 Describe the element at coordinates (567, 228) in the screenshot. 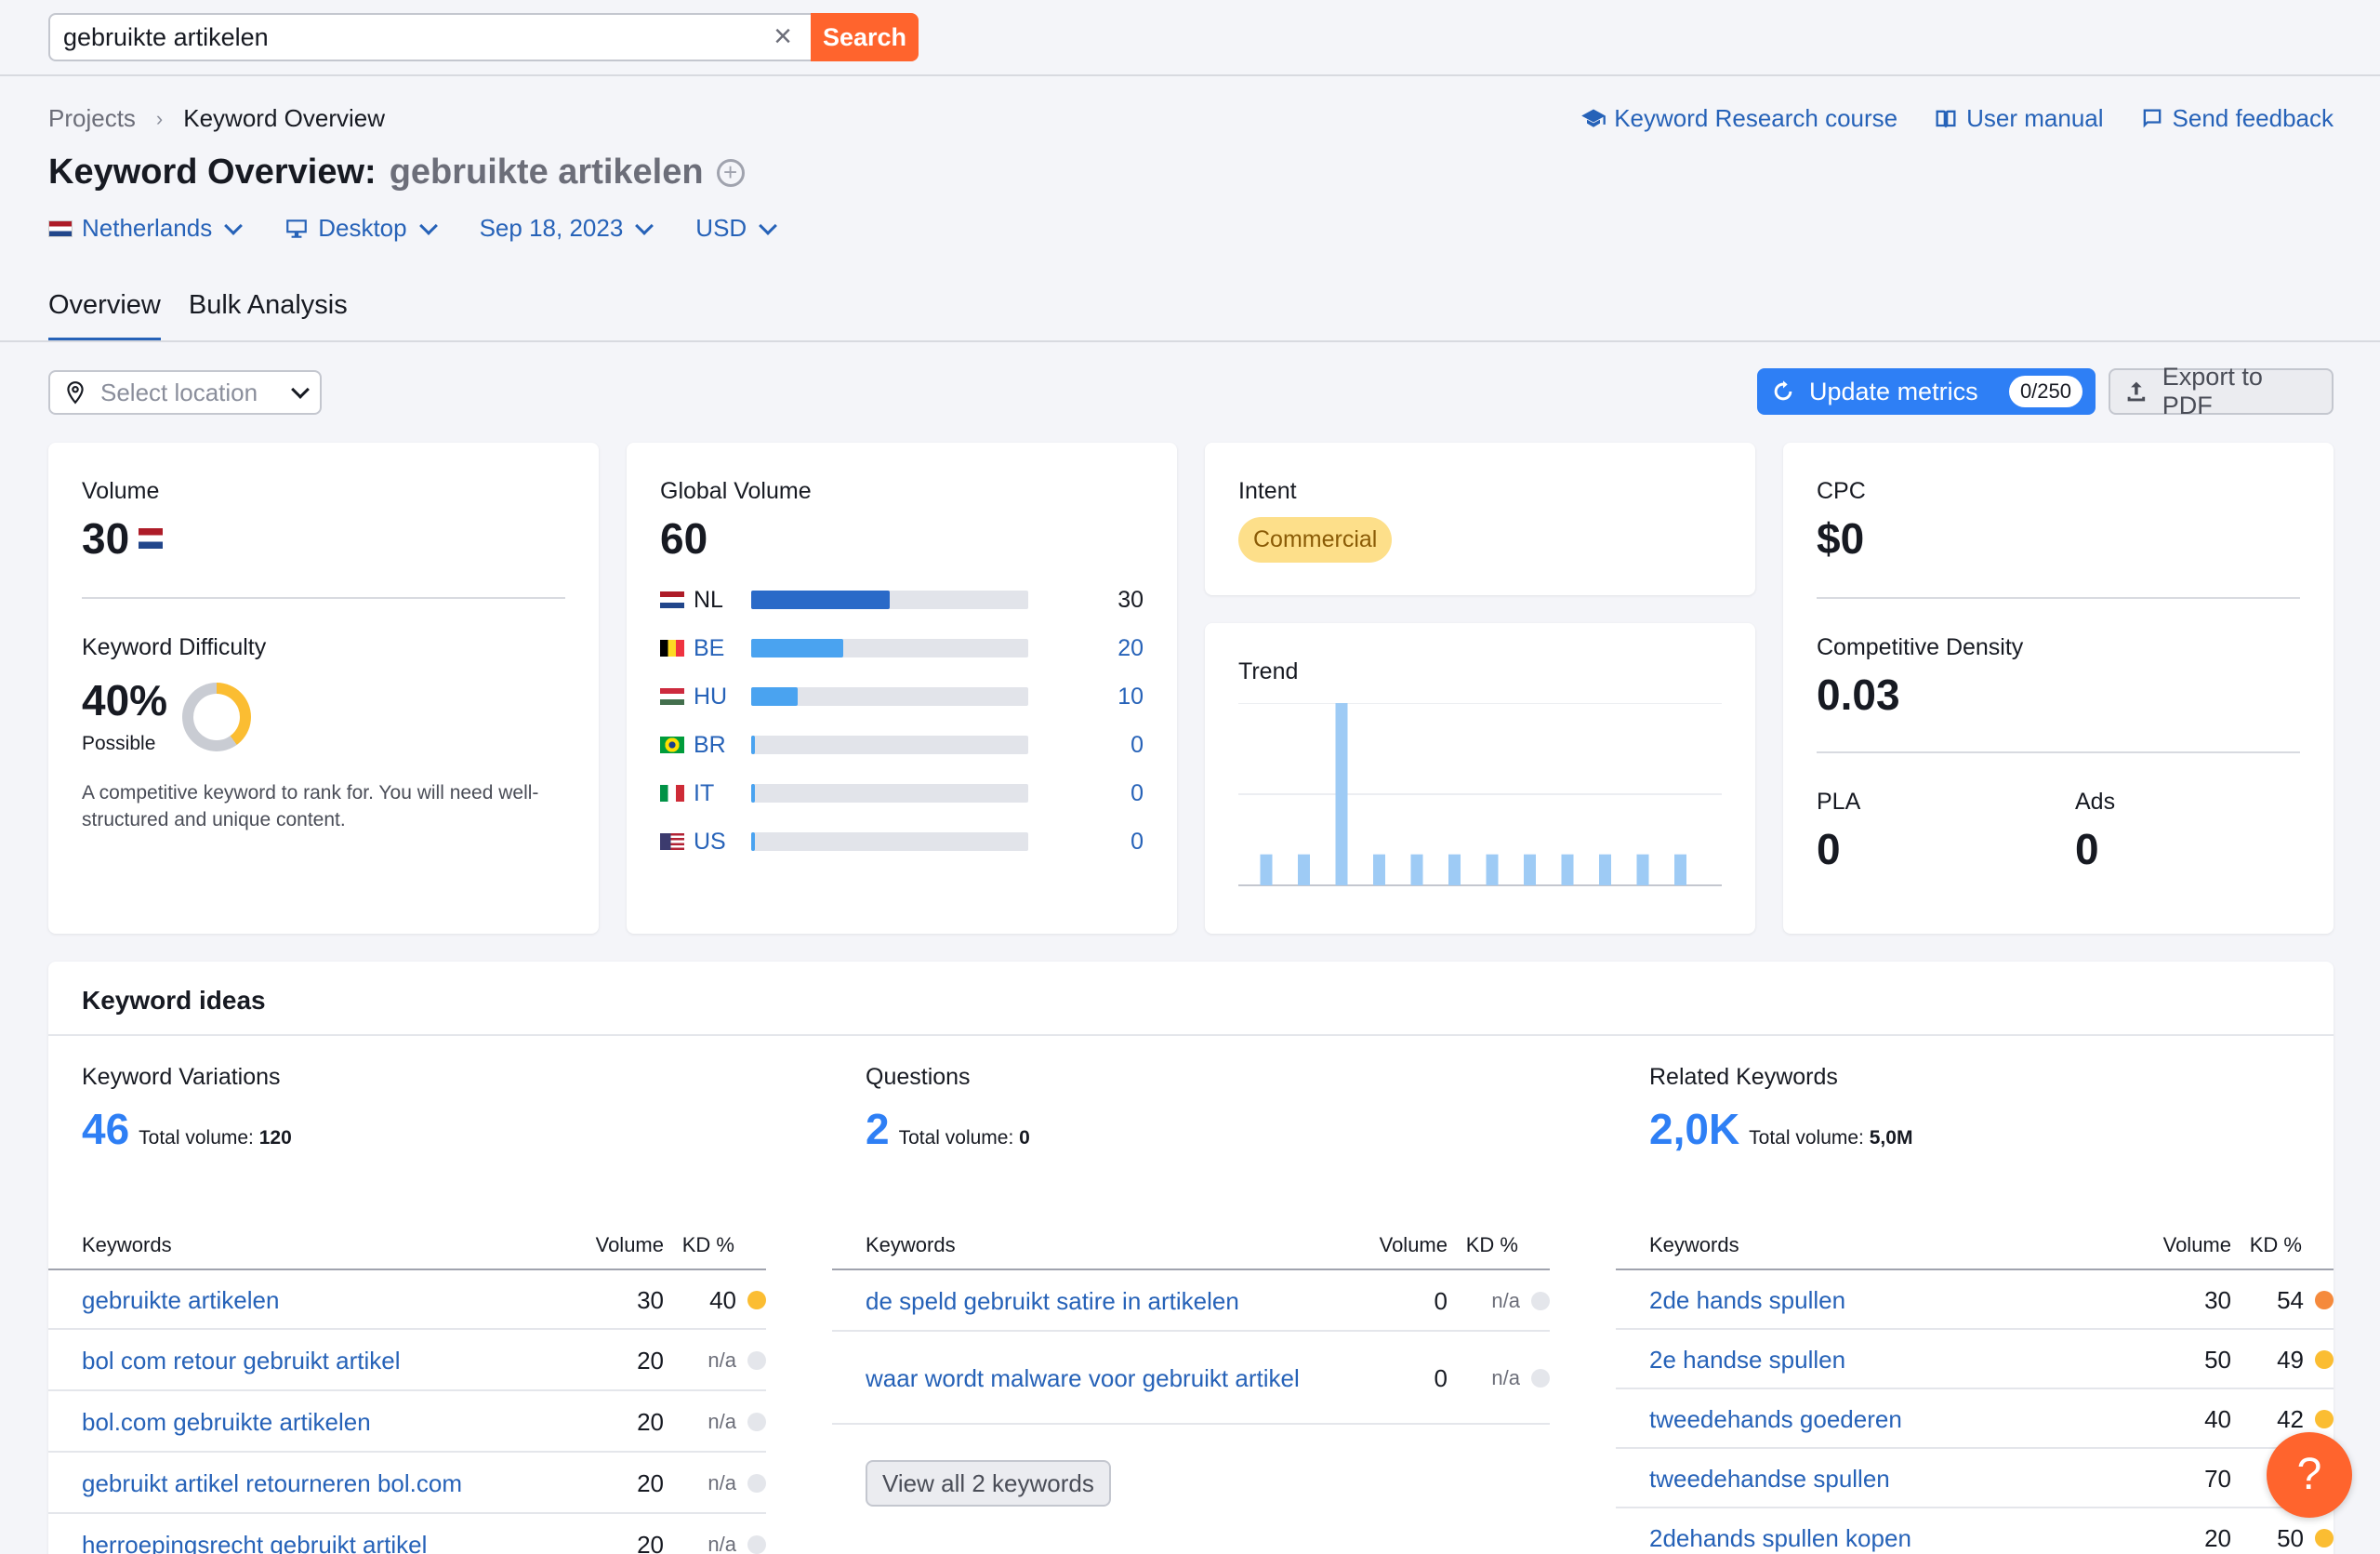

I see `date-filter: Sep 18, 2023` at that location.